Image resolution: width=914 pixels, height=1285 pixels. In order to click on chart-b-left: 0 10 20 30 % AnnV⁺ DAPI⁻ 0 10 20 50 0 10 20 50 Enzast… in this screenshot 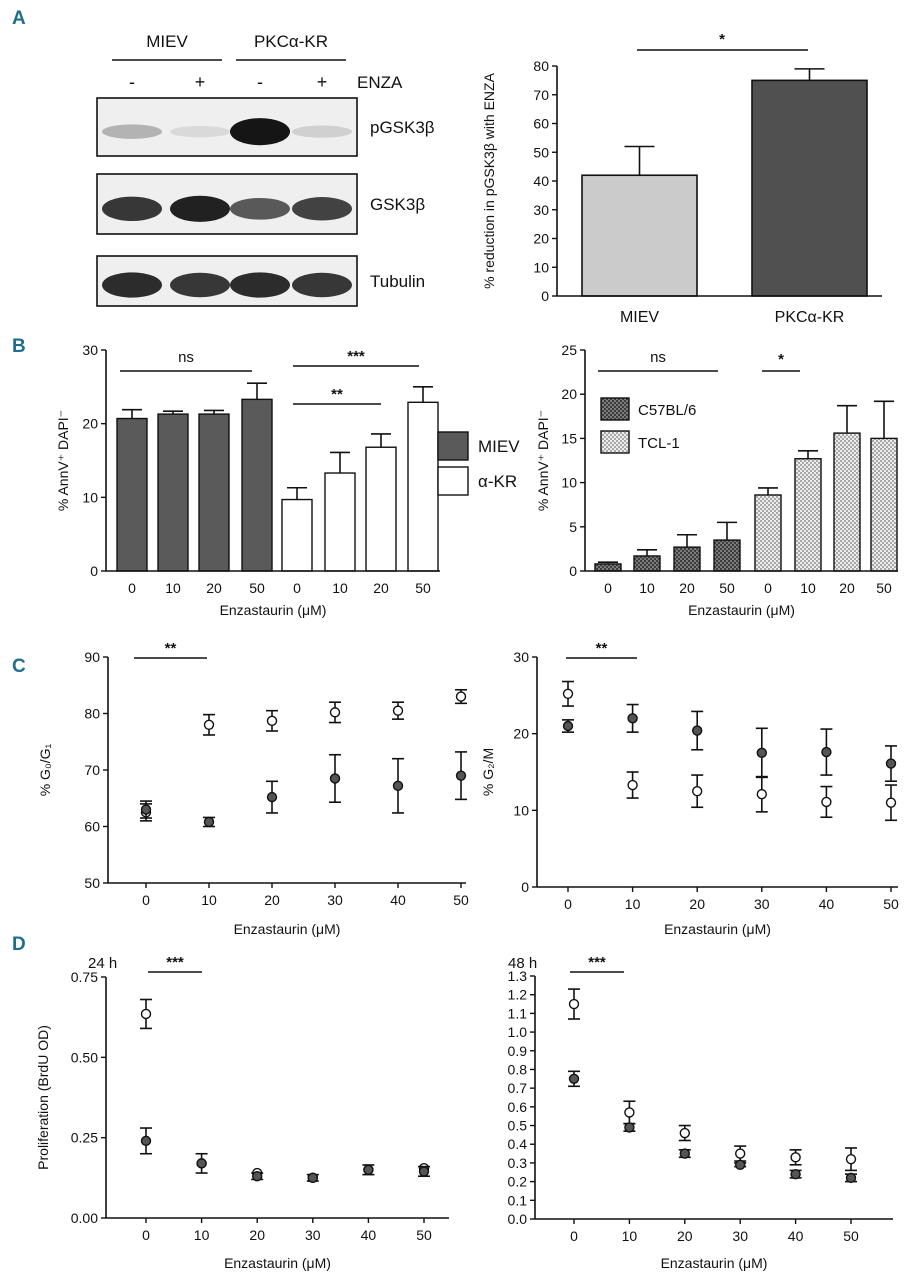, I will do `click(287, 480)`.